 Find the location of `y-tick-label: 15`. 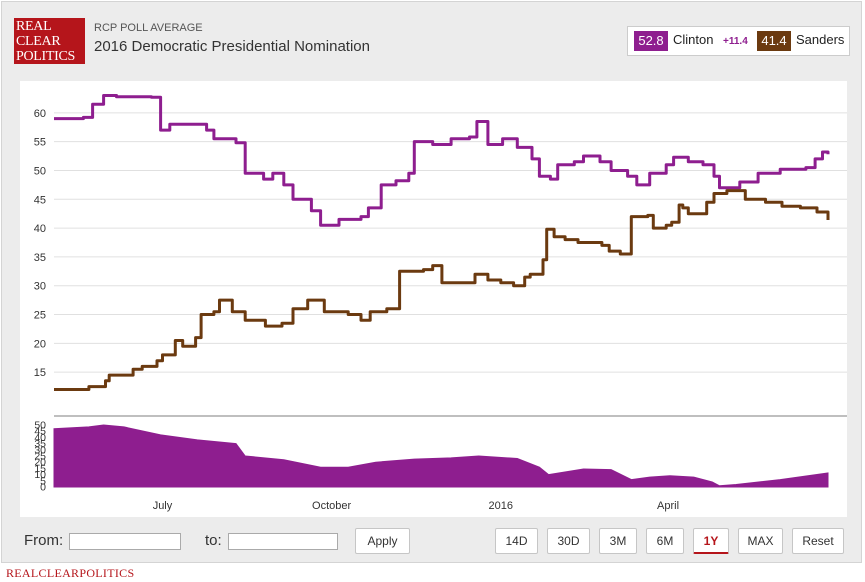

y-tick-label: 15 is located at coordinates (40, 373).